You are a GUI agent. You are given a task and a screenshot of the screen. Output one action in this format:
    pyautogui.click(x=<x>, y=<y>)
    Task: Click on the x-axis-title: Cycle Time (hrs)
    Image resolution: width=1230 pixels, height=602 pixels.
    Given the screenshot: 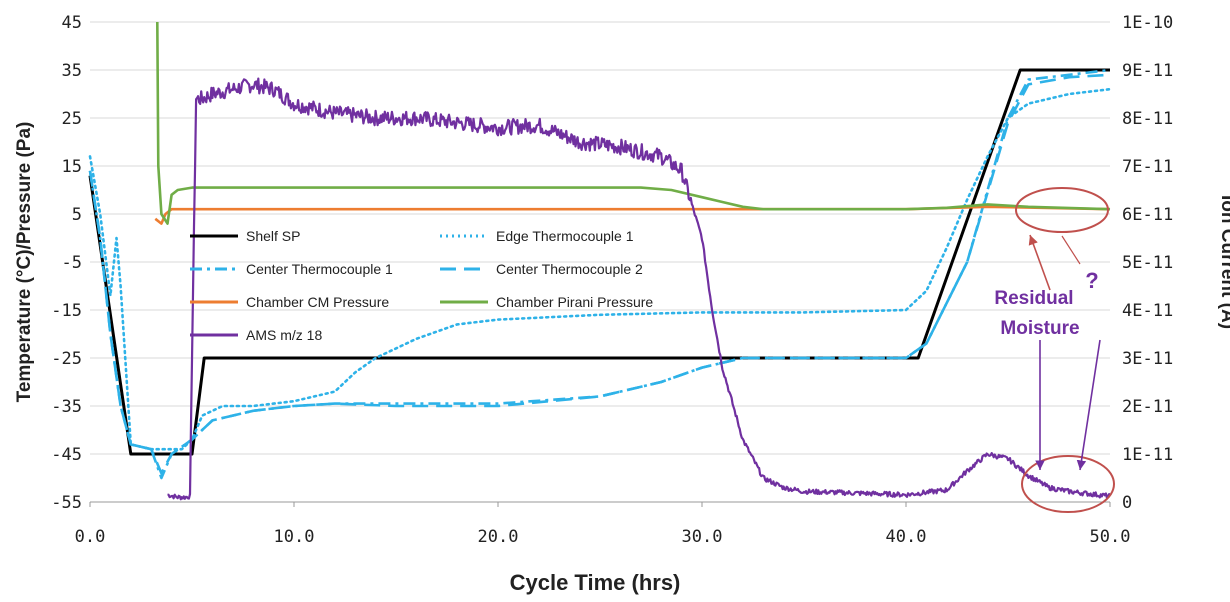 What is the action you would take?
    pyautogui.click(x=595, y=582)
    